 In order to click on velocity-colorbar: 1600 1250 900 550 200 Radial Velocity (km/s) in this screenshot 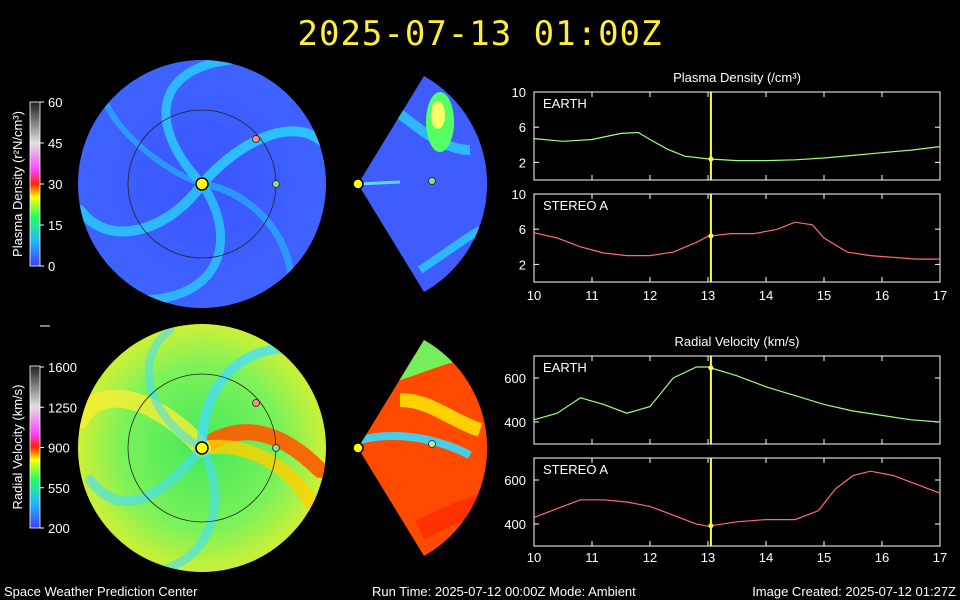, I will do `click(43, 448)`.